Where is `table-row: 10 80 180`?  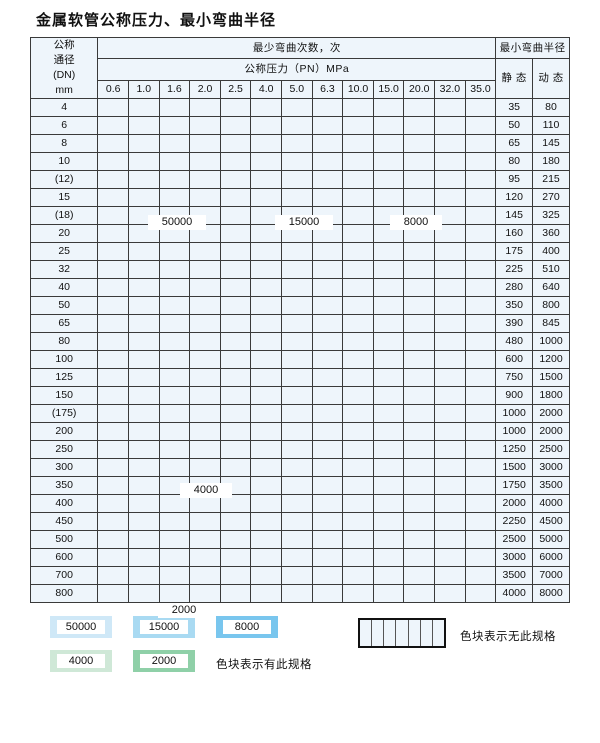 table-row: 10 80 180 is located at coordinates (299, 161).